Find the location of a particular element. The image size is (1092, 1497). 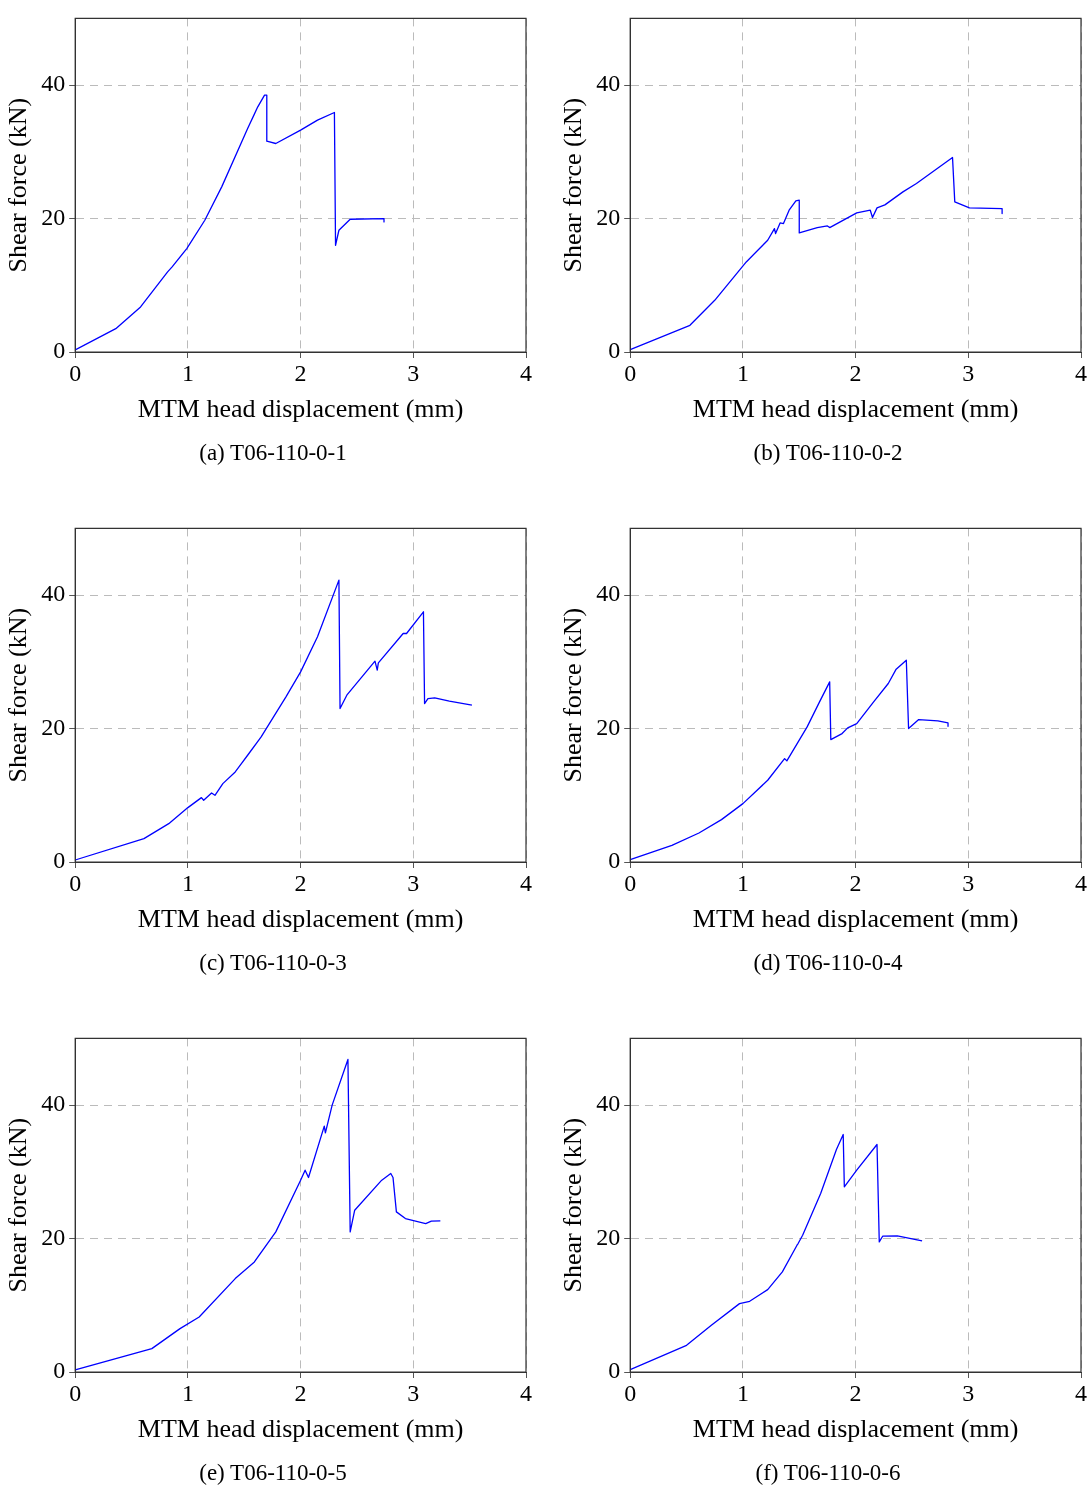

text: (a) T06-110-0-1 is located at coordinates (273, 453).